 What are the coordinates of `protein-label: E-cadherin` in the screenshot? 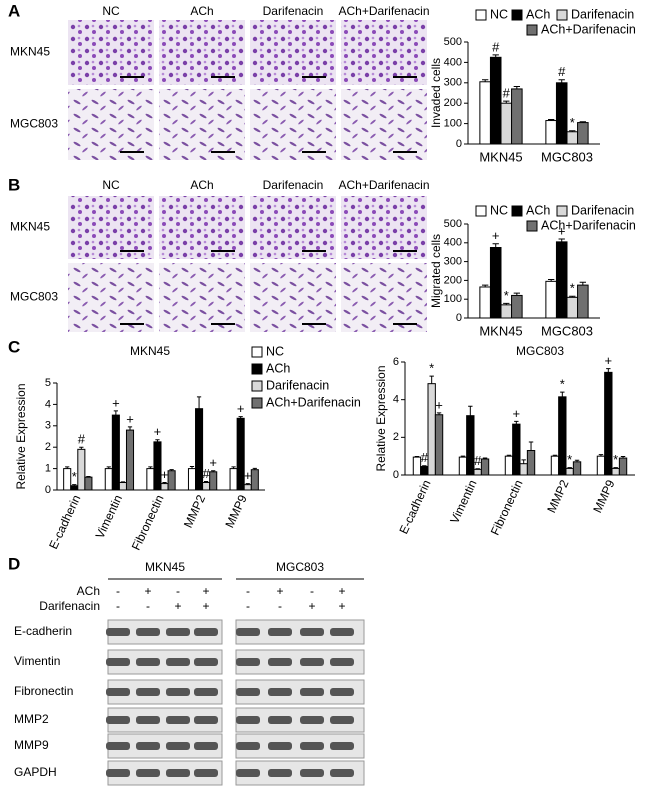 It's located at (43, 631).